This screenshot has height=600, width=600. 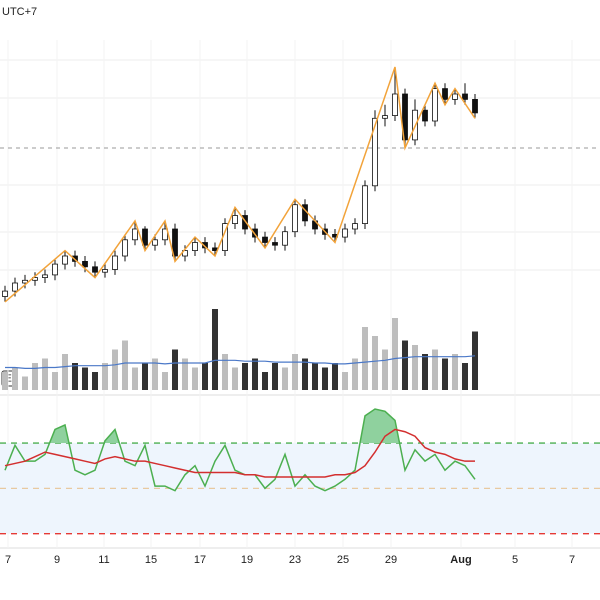 I want to click on x-tick-label: 15, so click(x=151, y=560).